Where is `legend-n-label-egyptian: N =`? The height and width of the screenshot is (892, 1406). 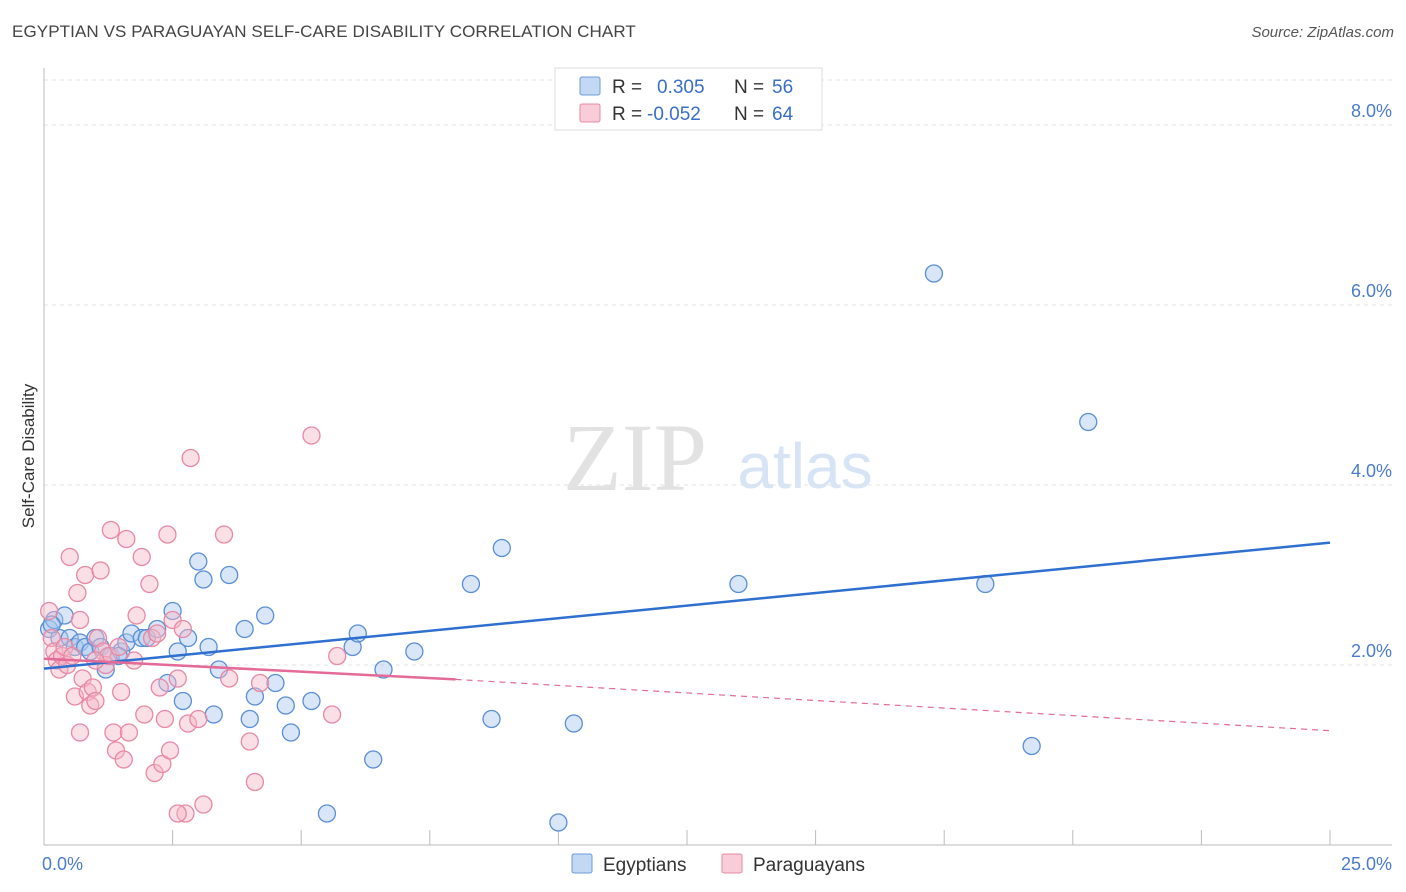 legend-n-label-egyptian: N = is located at coordinates (749, 87).